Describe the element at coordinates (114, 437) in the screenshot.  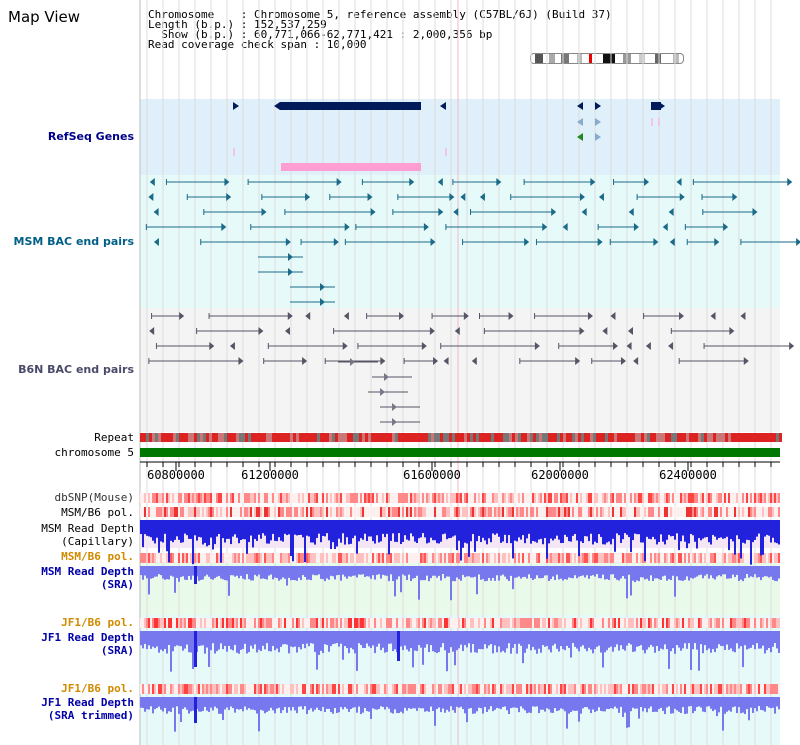
I see `track-label-repeat: Repeat` at that location.